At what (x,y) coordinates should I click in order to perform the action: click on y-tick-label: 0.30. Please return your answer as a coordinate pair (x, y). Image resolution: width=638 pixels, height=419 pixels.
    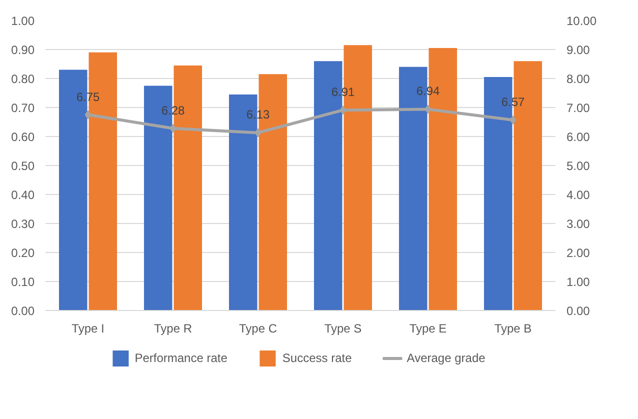
    Looking at the image, I should click on (23, 224).